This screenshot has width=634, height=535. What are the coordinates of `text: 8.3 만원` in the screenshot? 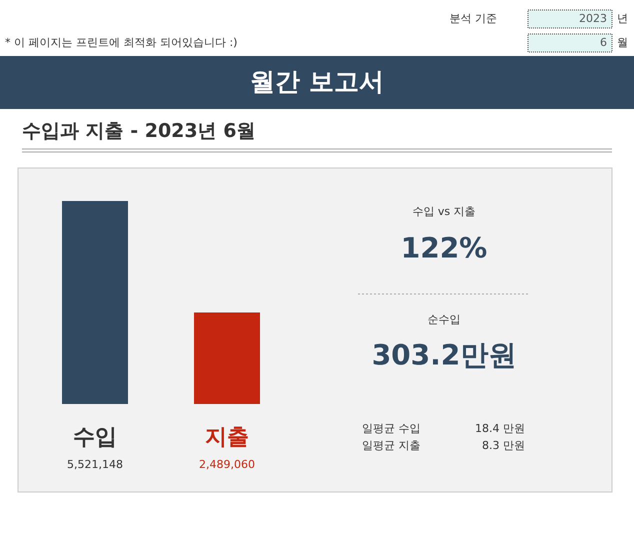 It's located at (503, 445).